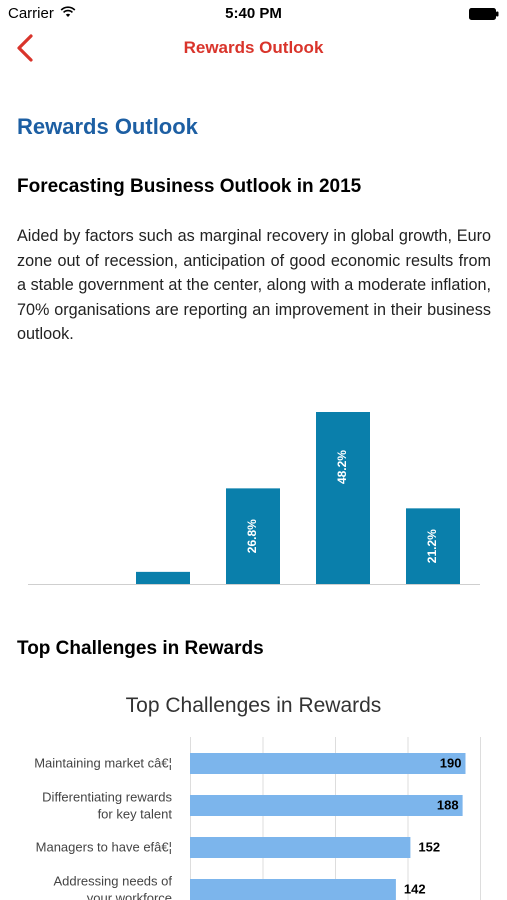  I want to click on challenge-value-label: 190, so click(451, 763).